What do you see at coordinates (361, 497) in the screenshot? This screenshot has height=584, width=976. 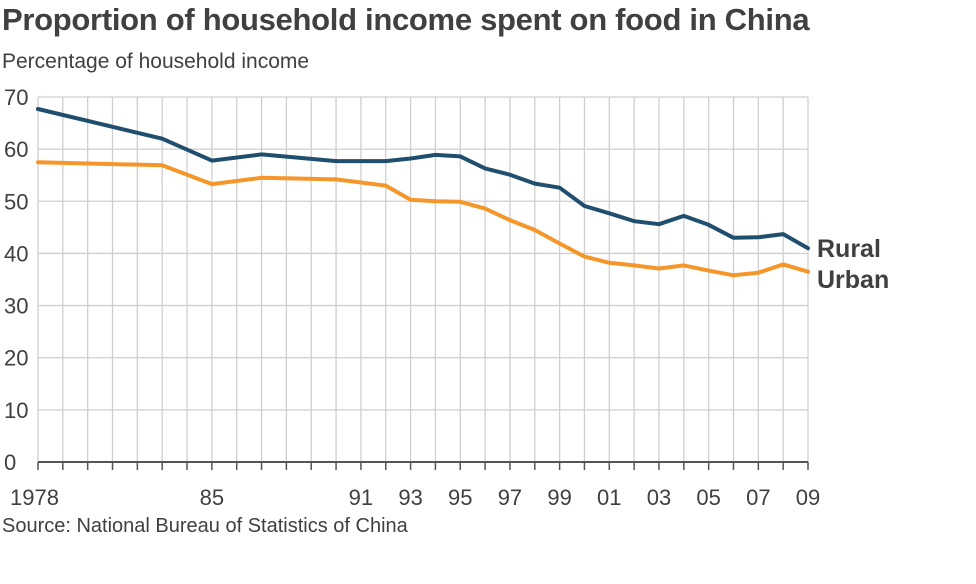 I see `x-tick-label: 91` at bounding box center [361, 497].